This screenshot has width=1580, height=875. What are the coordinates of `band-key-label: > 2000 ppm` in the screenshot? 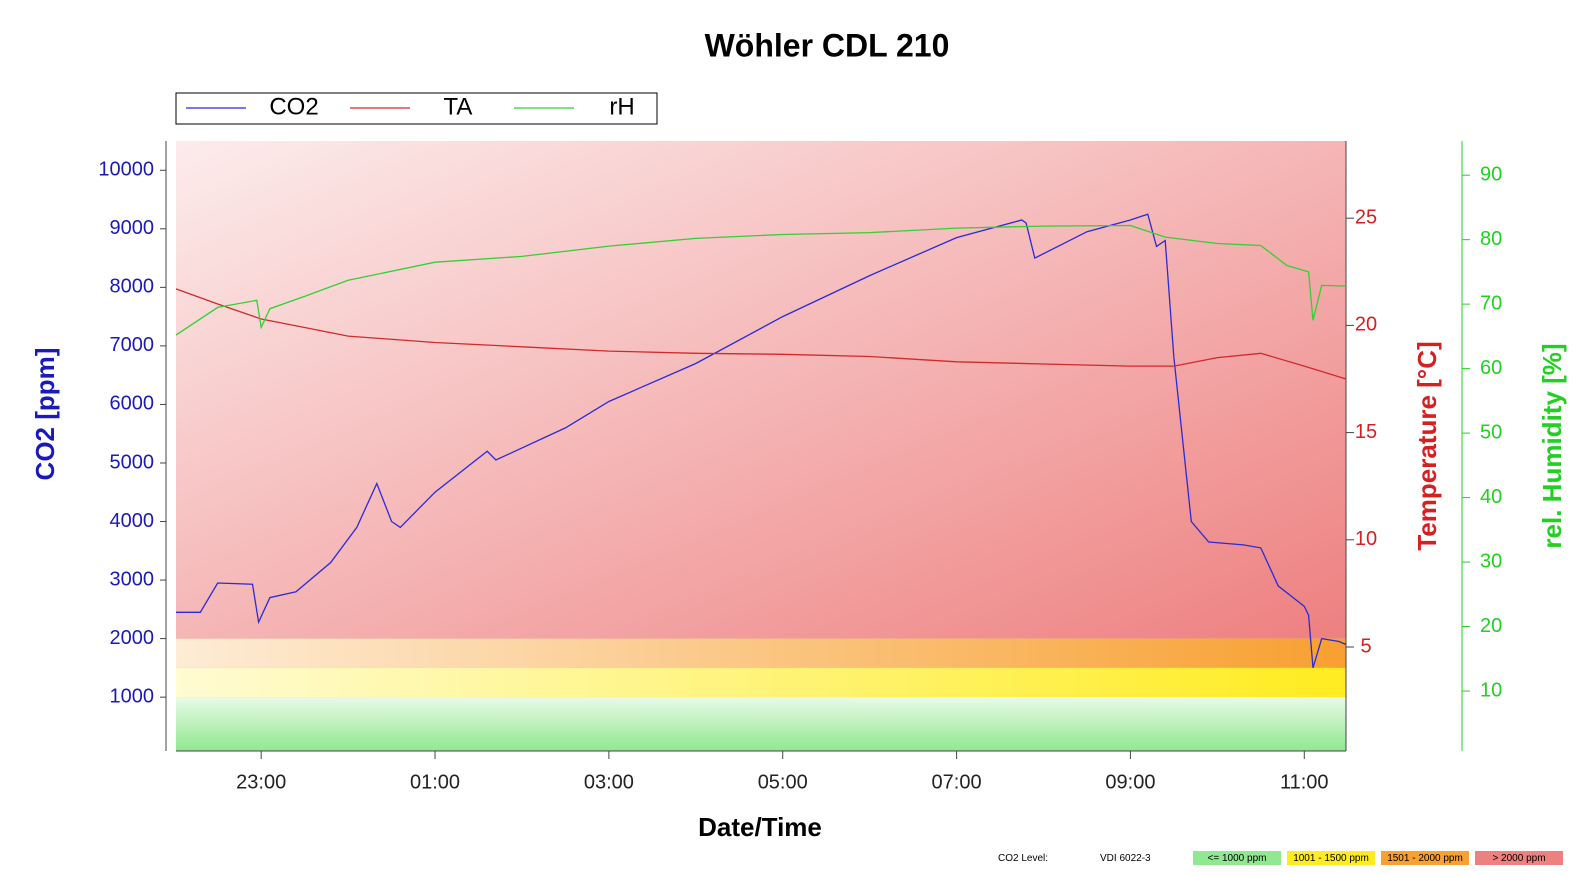 It's located at (1518, 858).